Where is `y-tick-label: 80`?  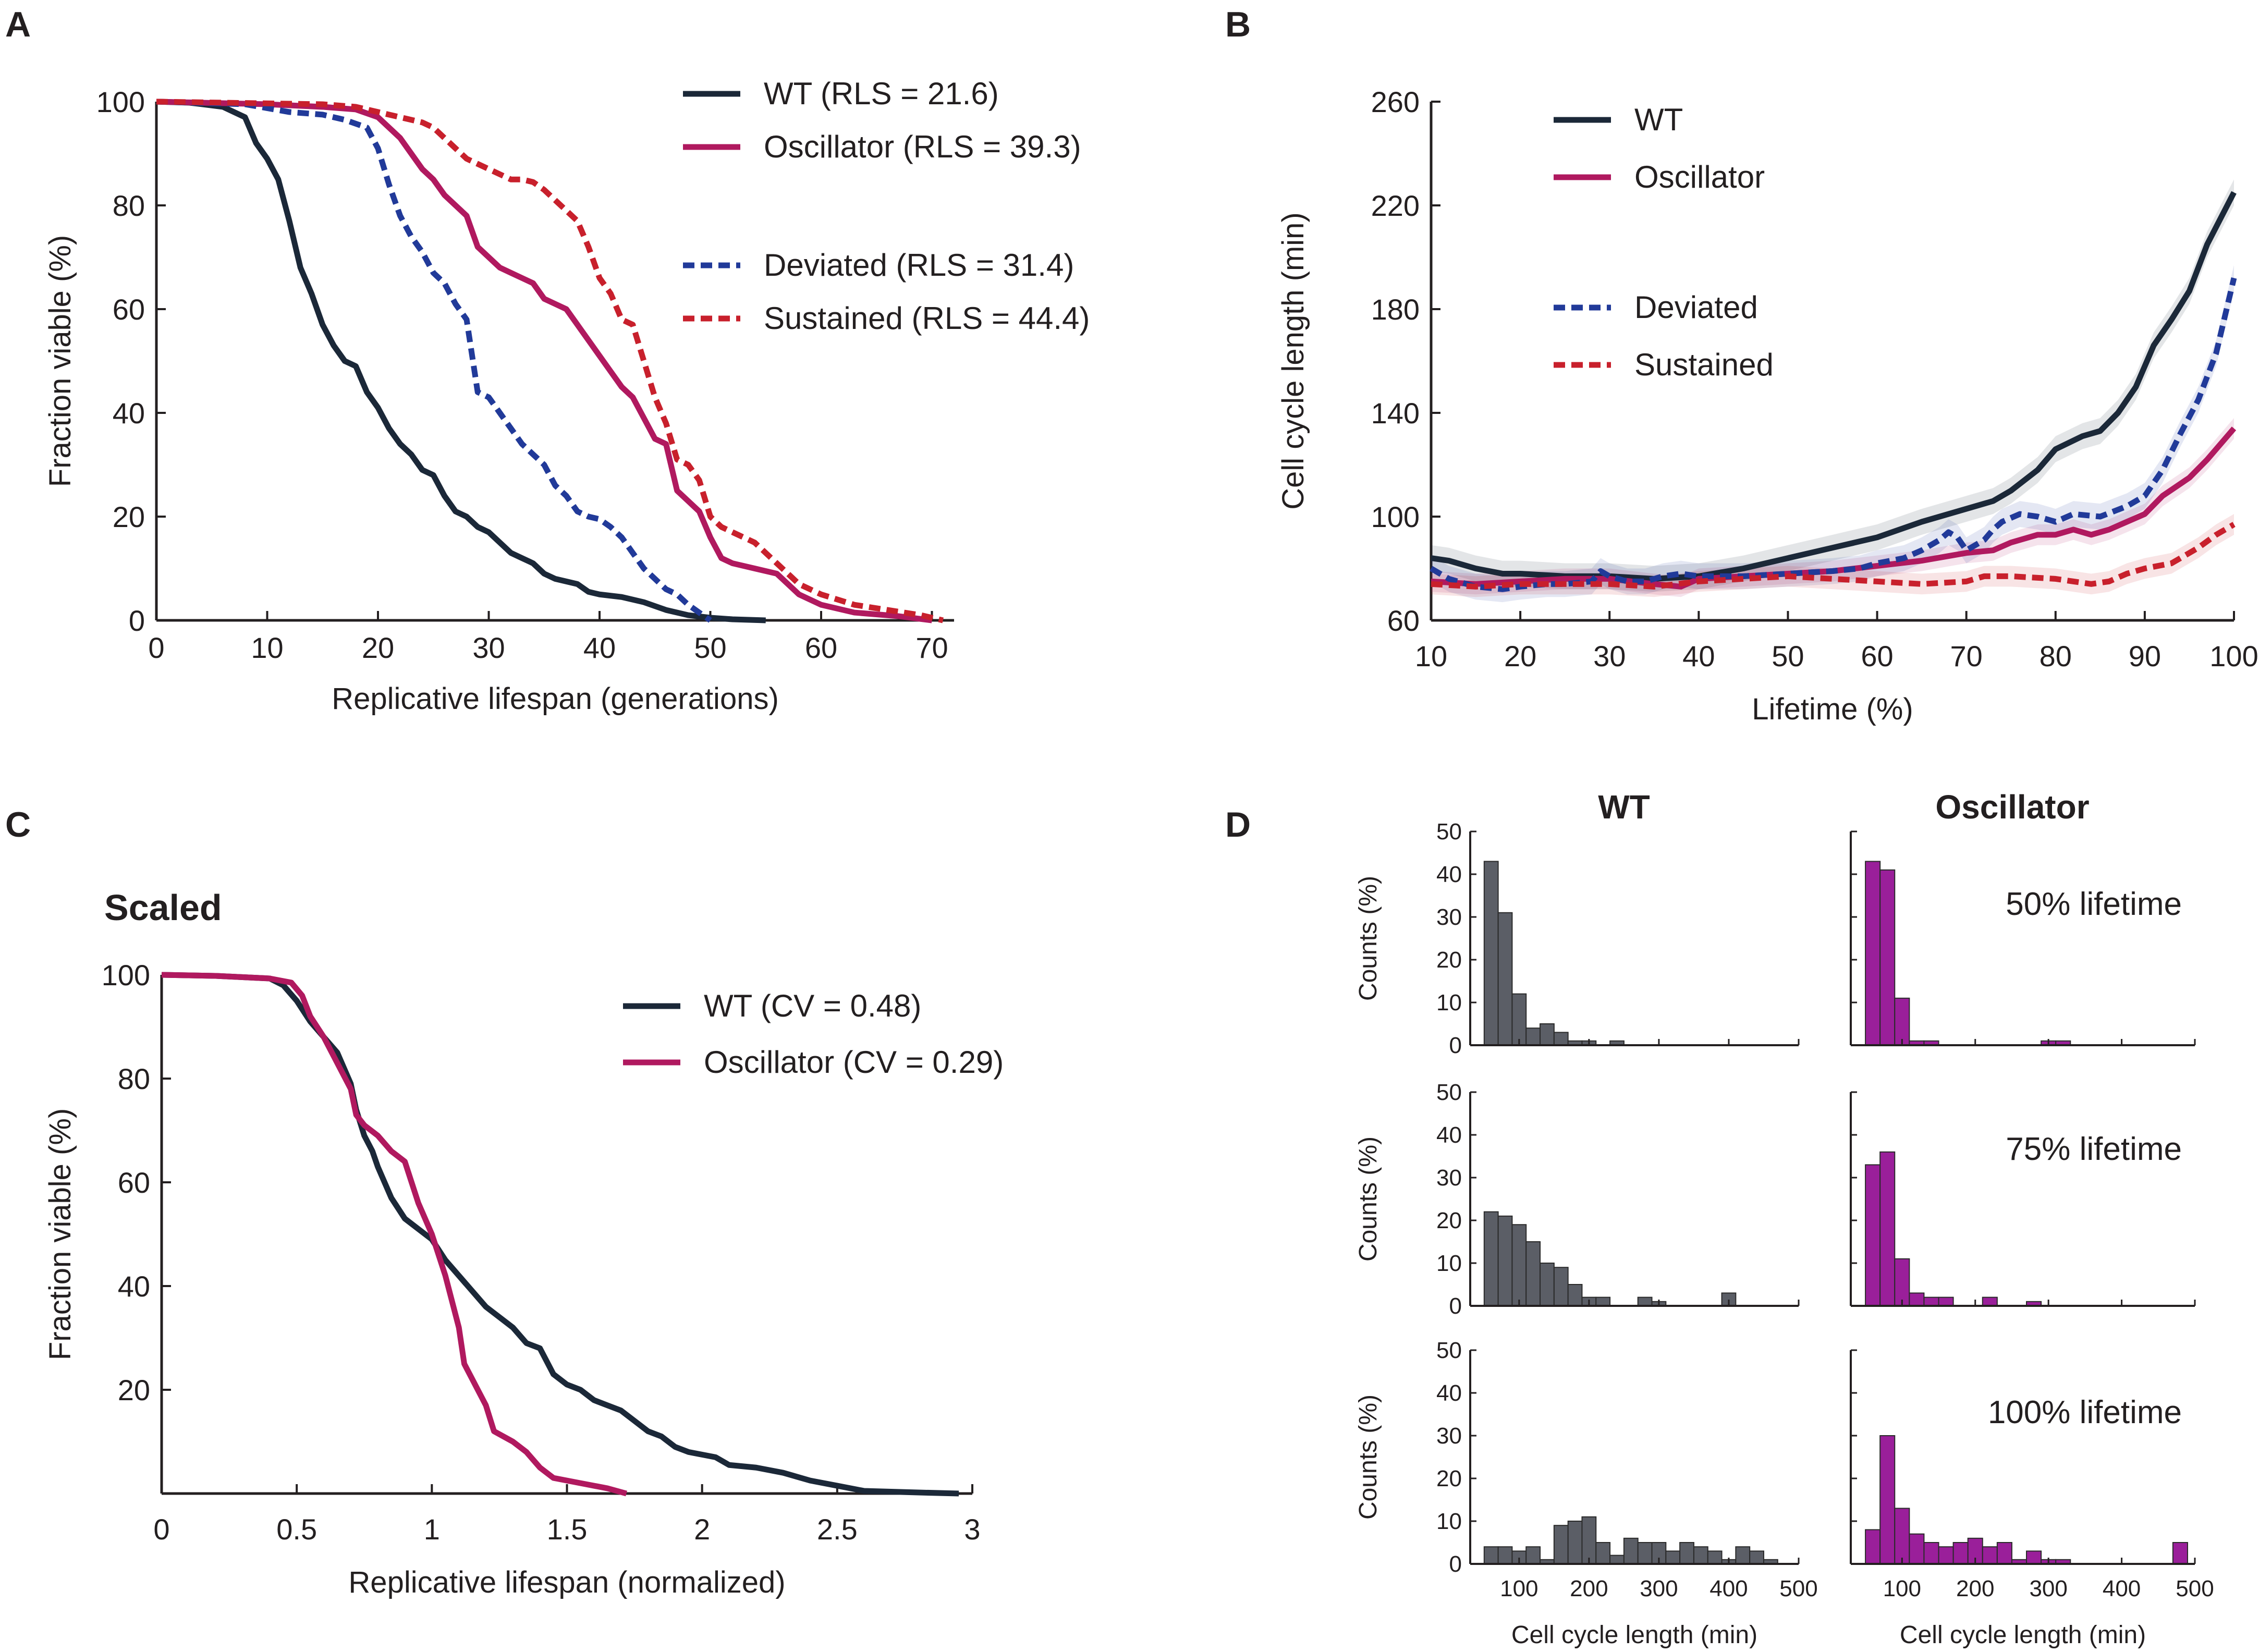 y-tick-label: 80 is located at coordinates (134, 1078).